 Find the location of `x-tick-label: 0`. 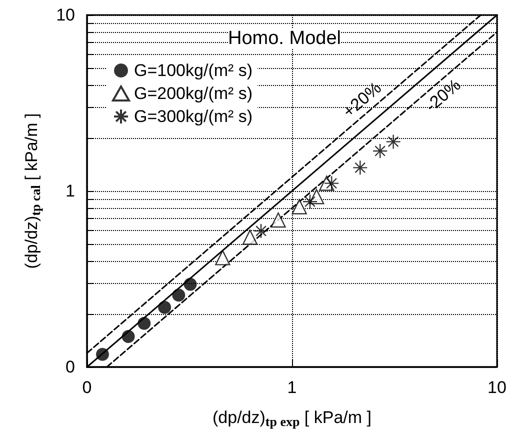

x-tick-label: 0 is located at coordinates (87, 387).